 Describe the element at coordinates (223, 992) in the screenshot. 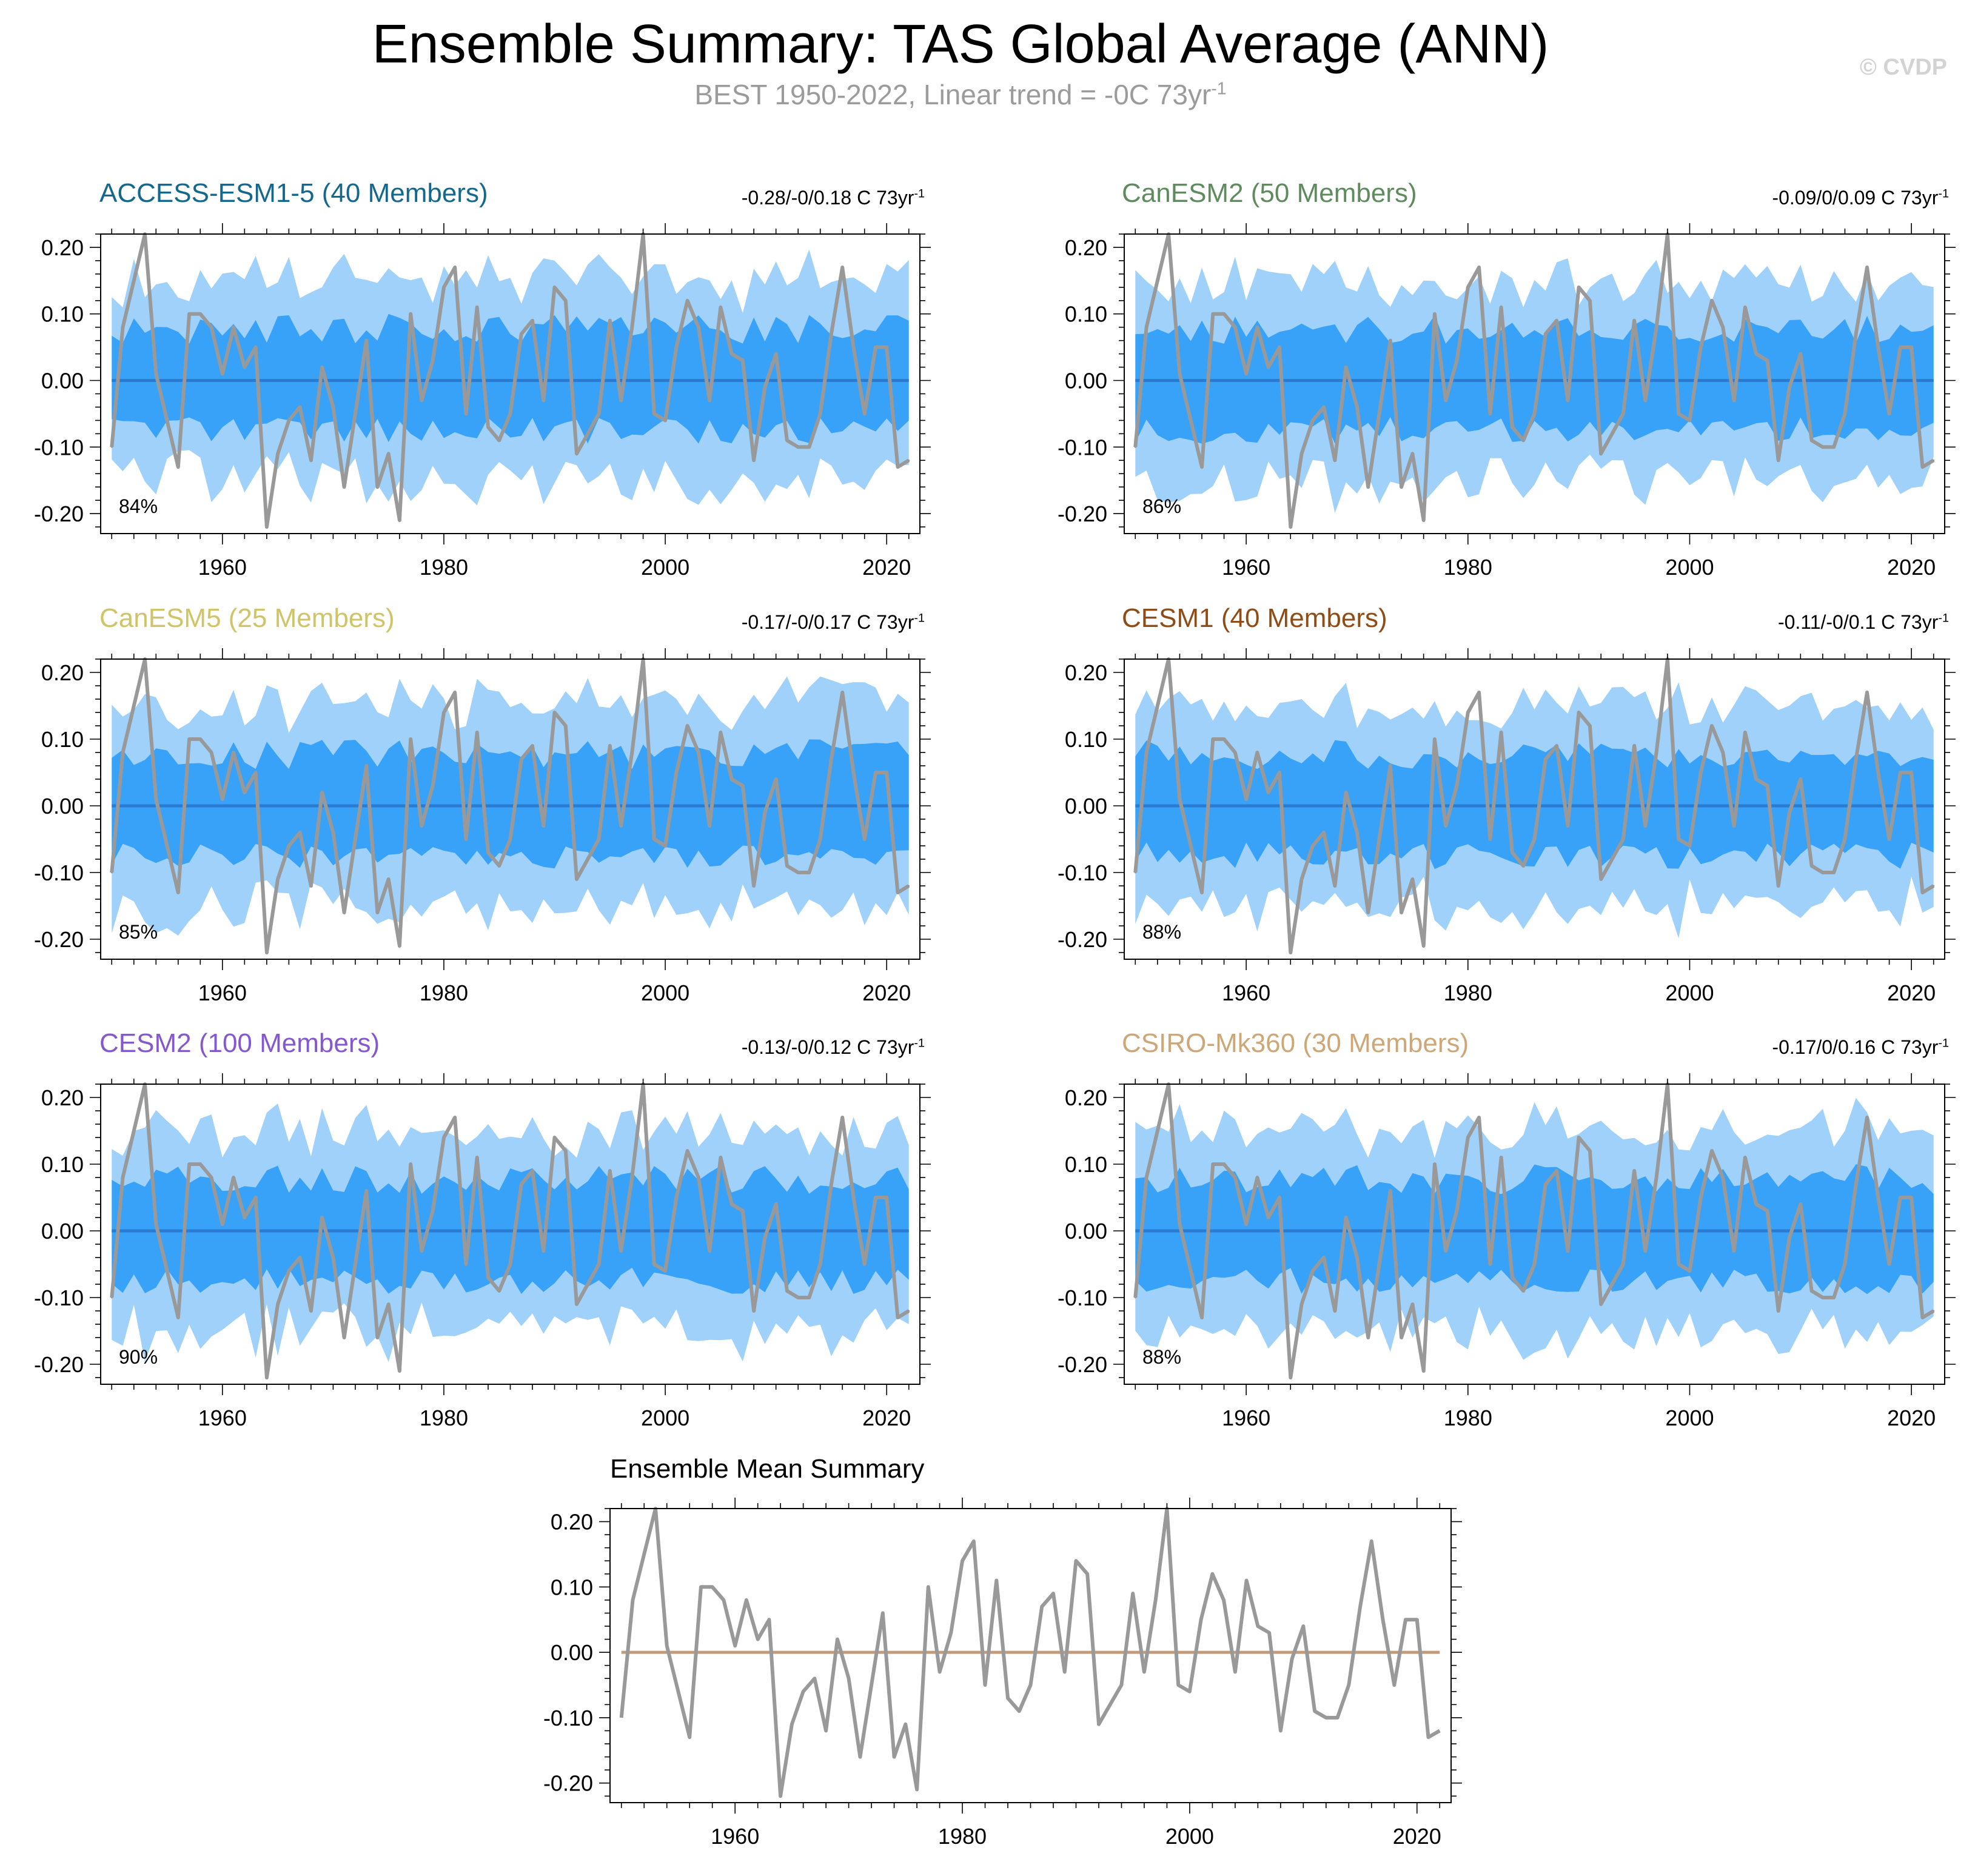

I see `x-tick-label: 1960` at that location.